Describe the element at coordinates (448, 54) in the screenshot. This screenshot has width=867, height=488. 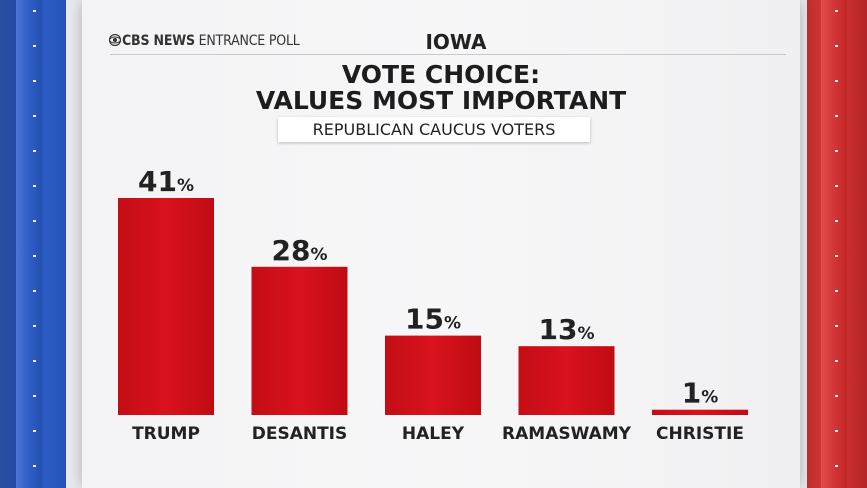
I see `header-divider` at that location.